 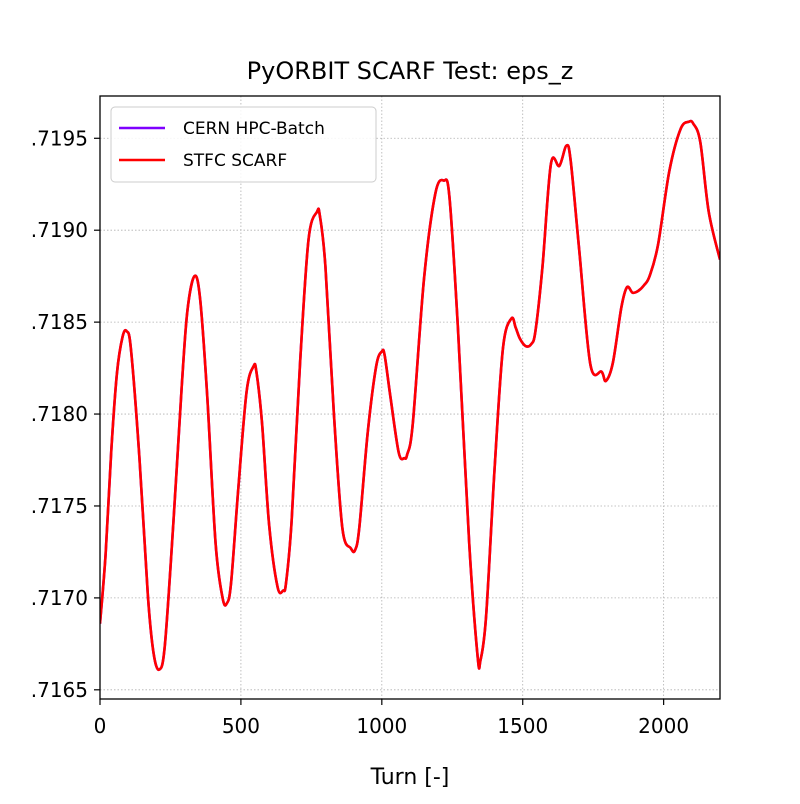 What do you see at coordinates (59, 322) in the screenshot?
I see `y-tick-label: .7185` at bounding box center [59, 322].